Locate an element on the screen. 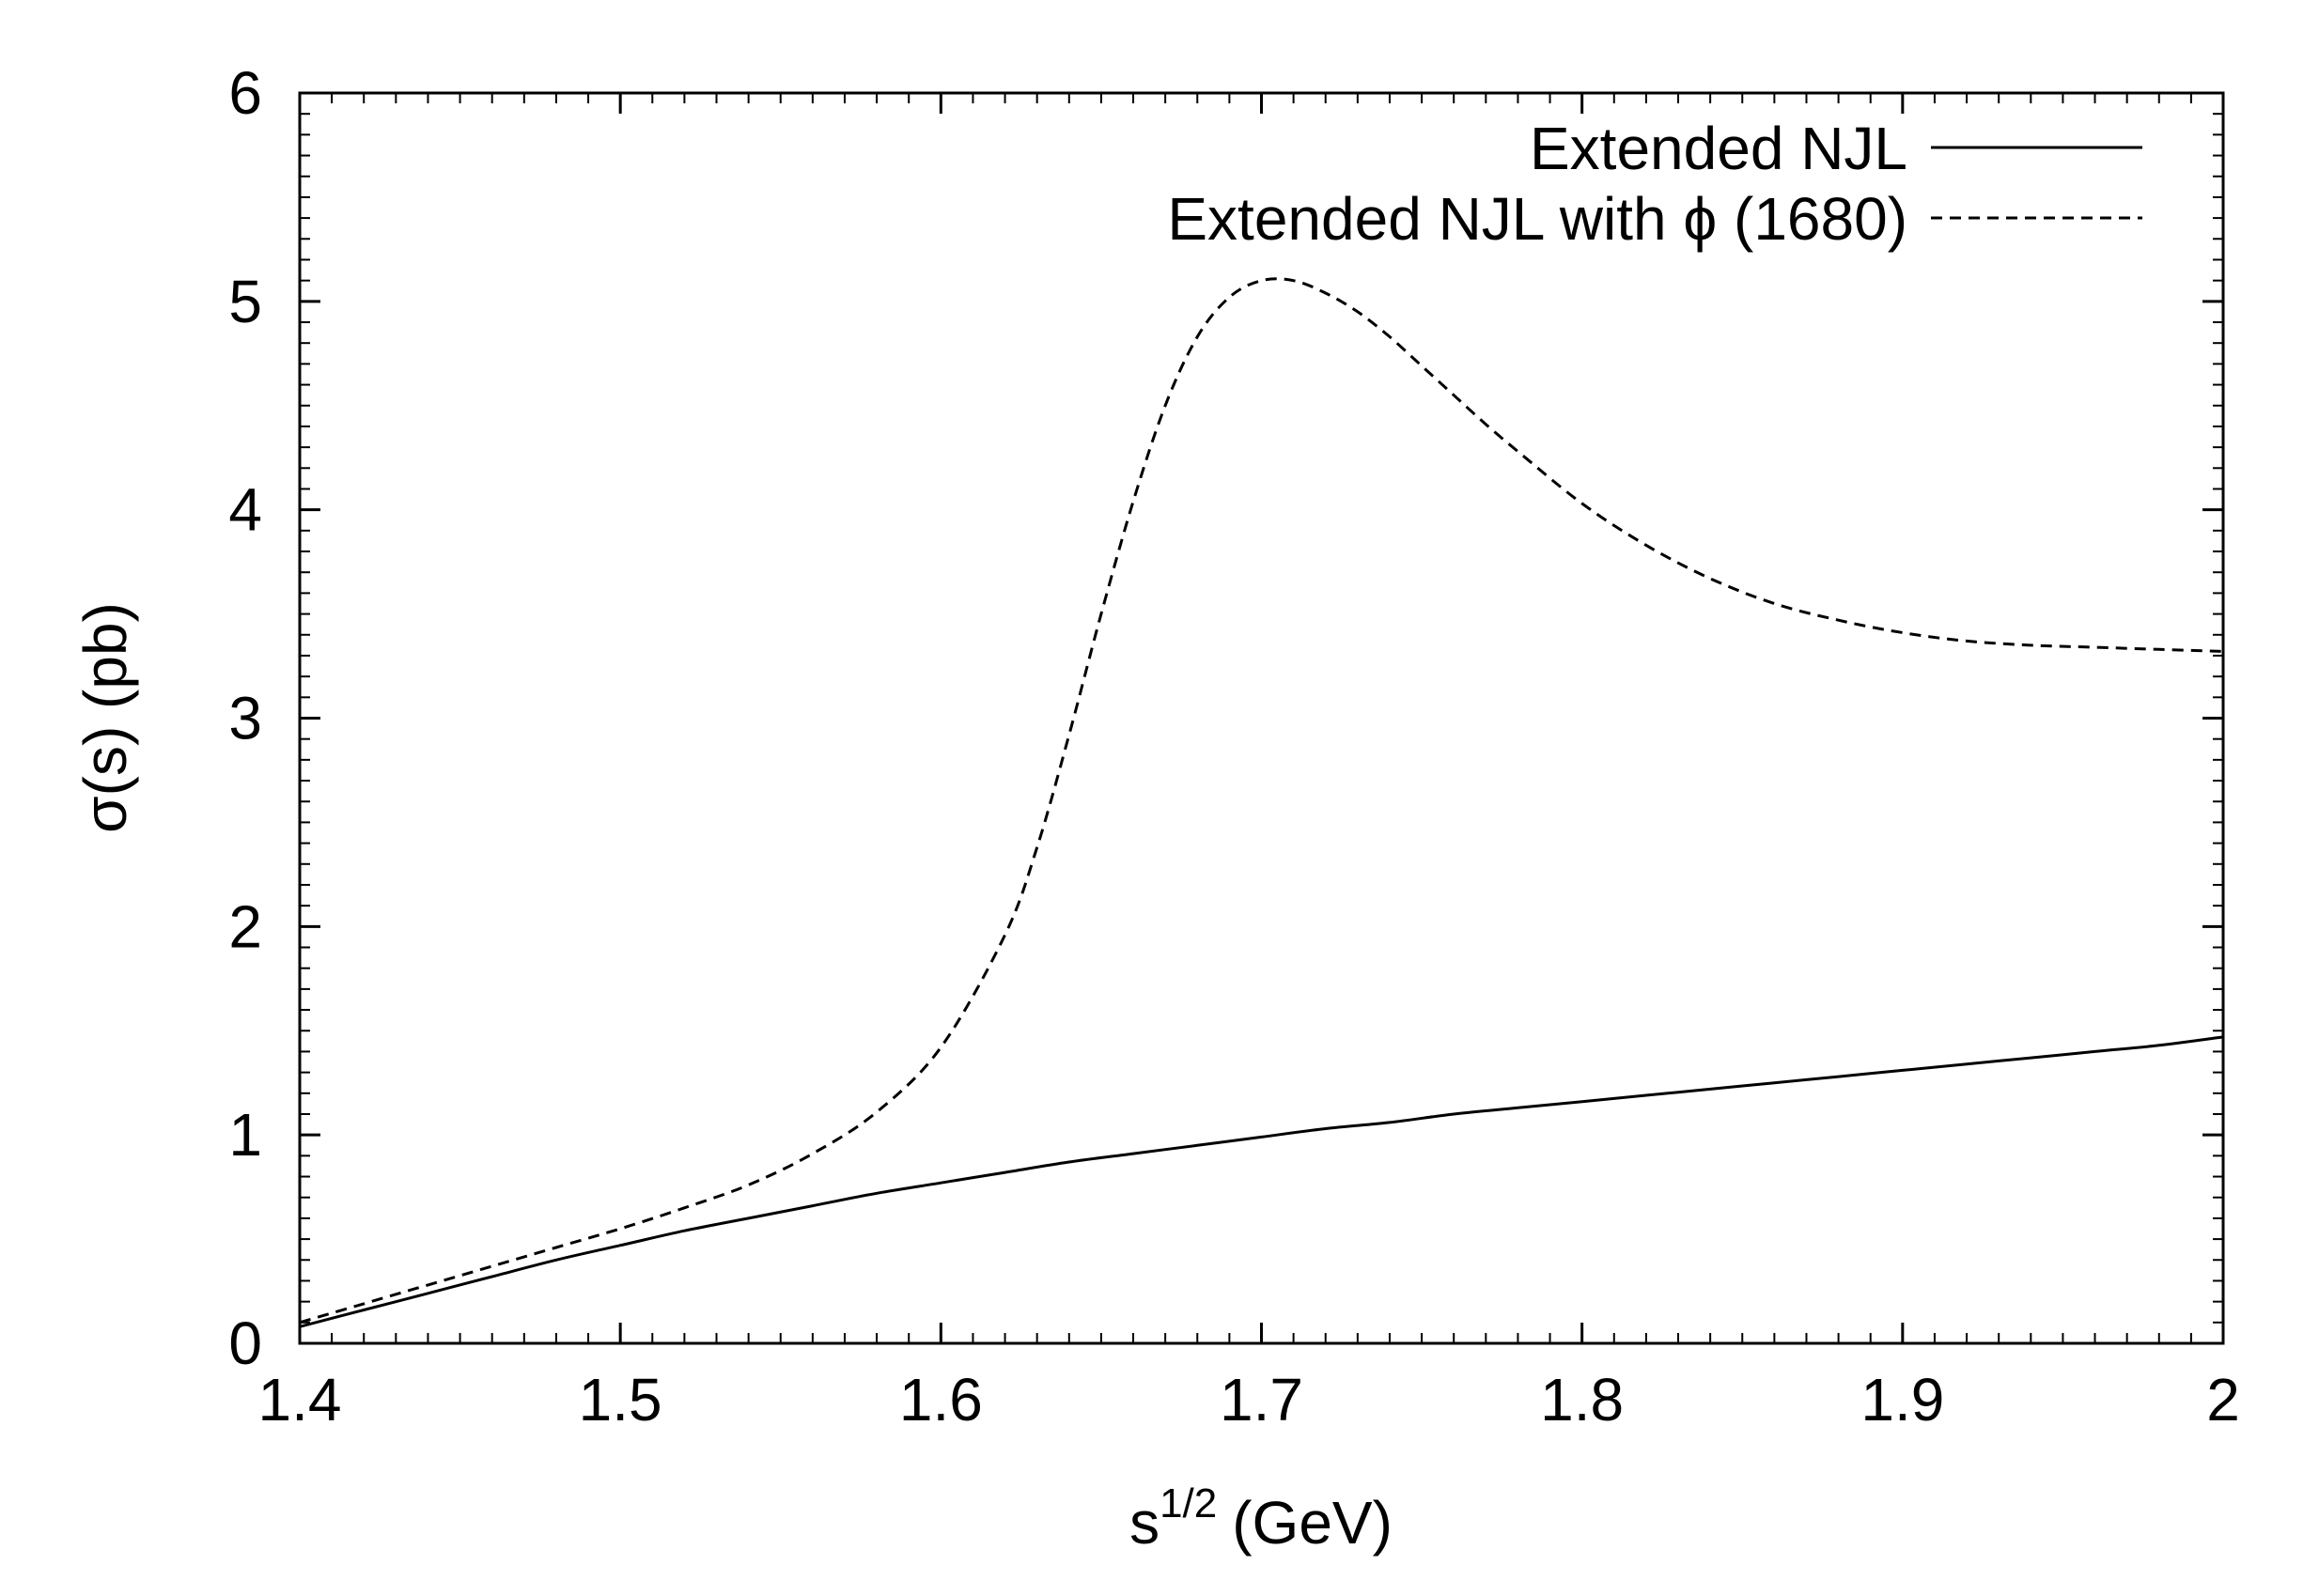 This screenshot has height=1596, width=2319. x-tick-label: 1.5 is located at coordinates (620, 1399).